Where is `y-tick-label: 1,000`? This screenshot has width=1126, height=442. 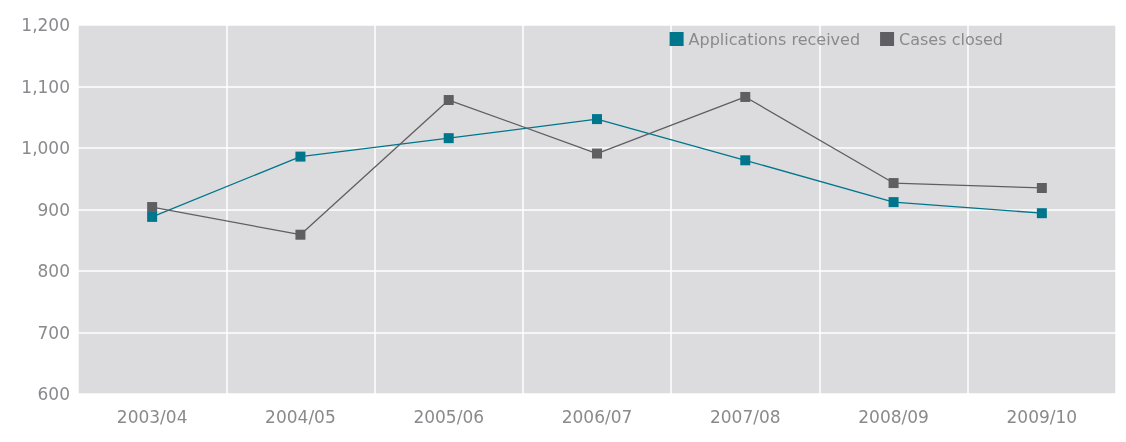
y-tick-label: 1,000 is located at coordinates (45, 148).